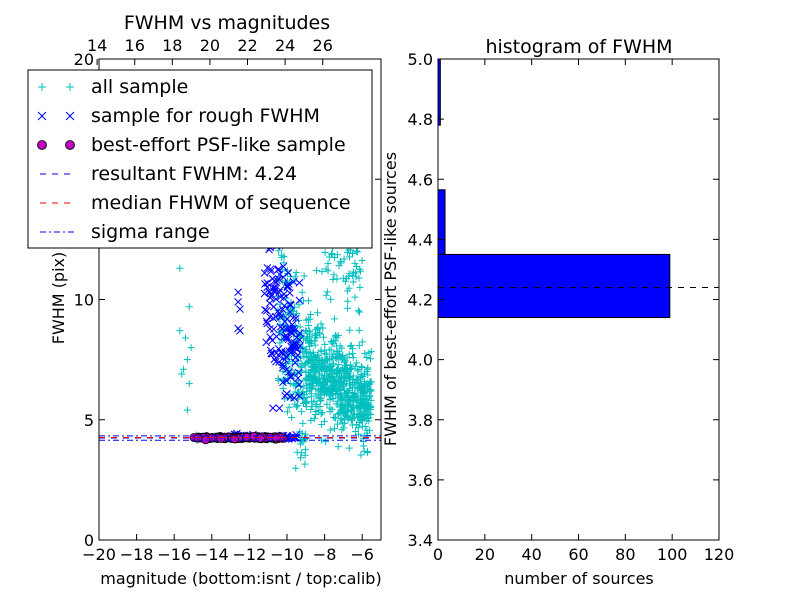 This screenshot has height=600, width=800. I want to click on x-tick-label: −14, so click(212, 554).